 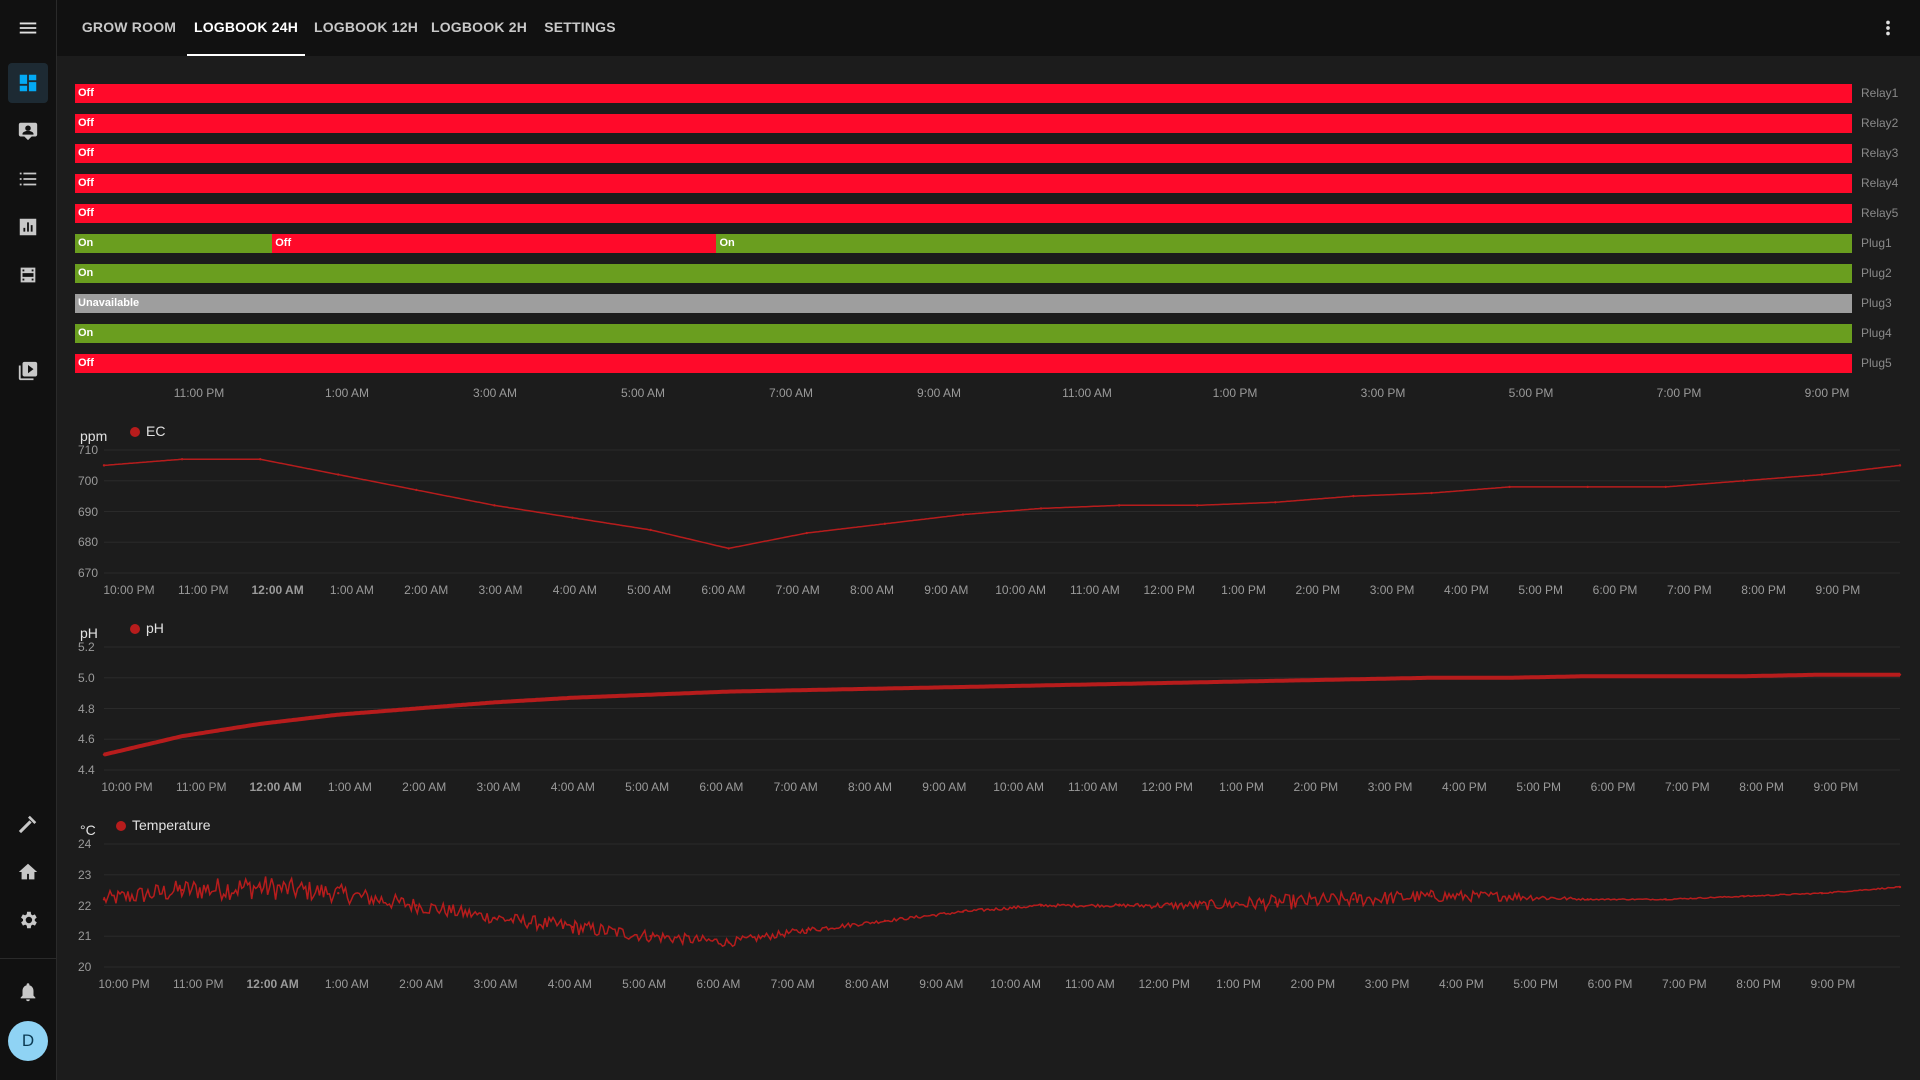 What do you see at coordinates (28, 83) in the screenshot?
I see `sidebar-item-overview` at bounding box center [28, 83].